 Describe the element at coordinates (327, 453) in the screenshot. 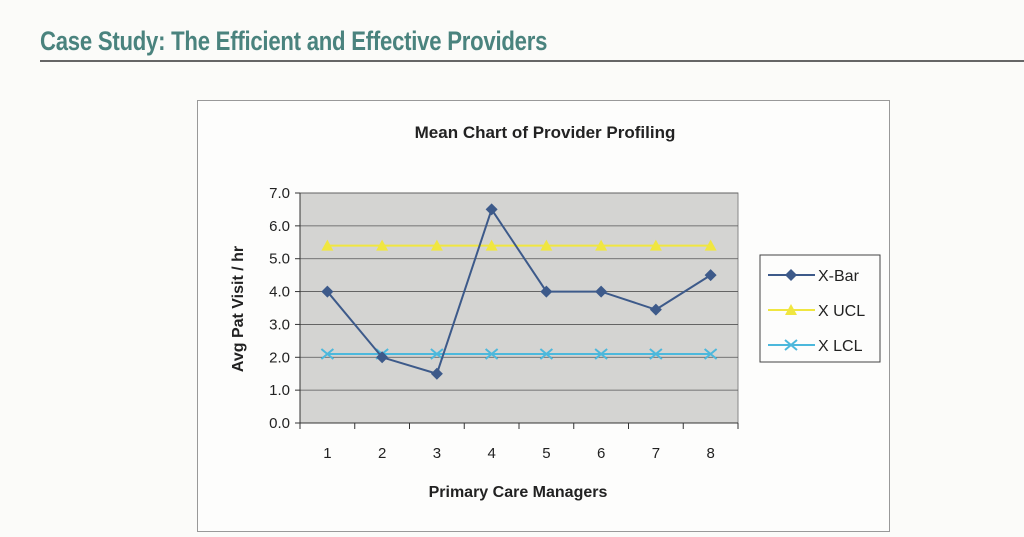

I see `x-tick-label: 1` at that location.